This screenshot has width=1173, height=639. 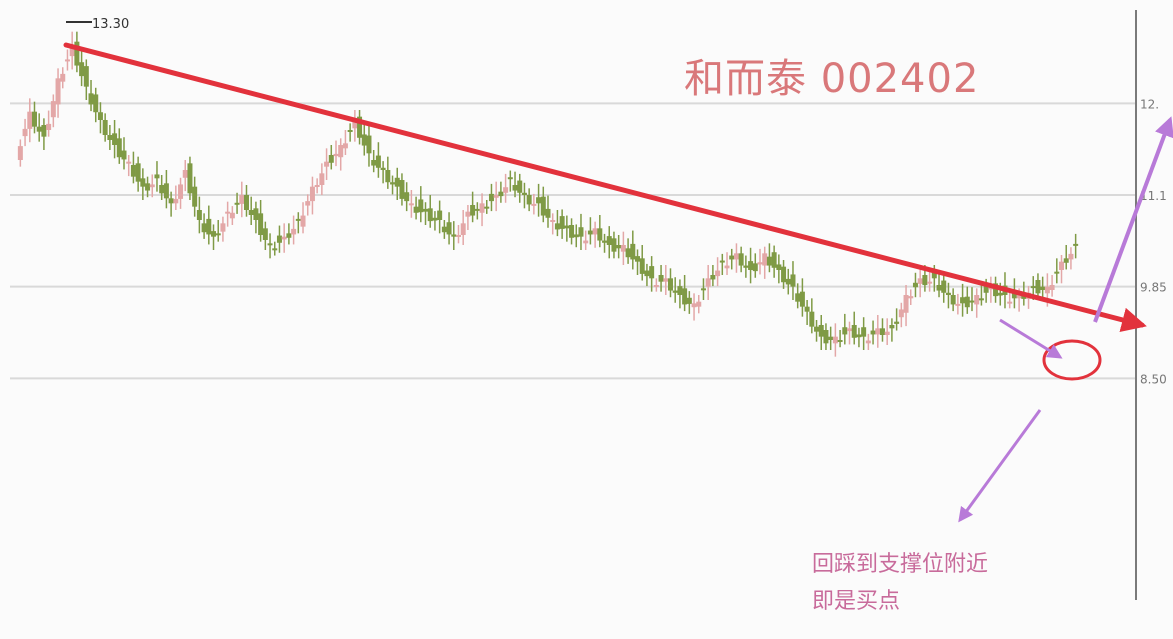 I want to click on annotation-line-2: 即是买点, so click(x=856, y=601).